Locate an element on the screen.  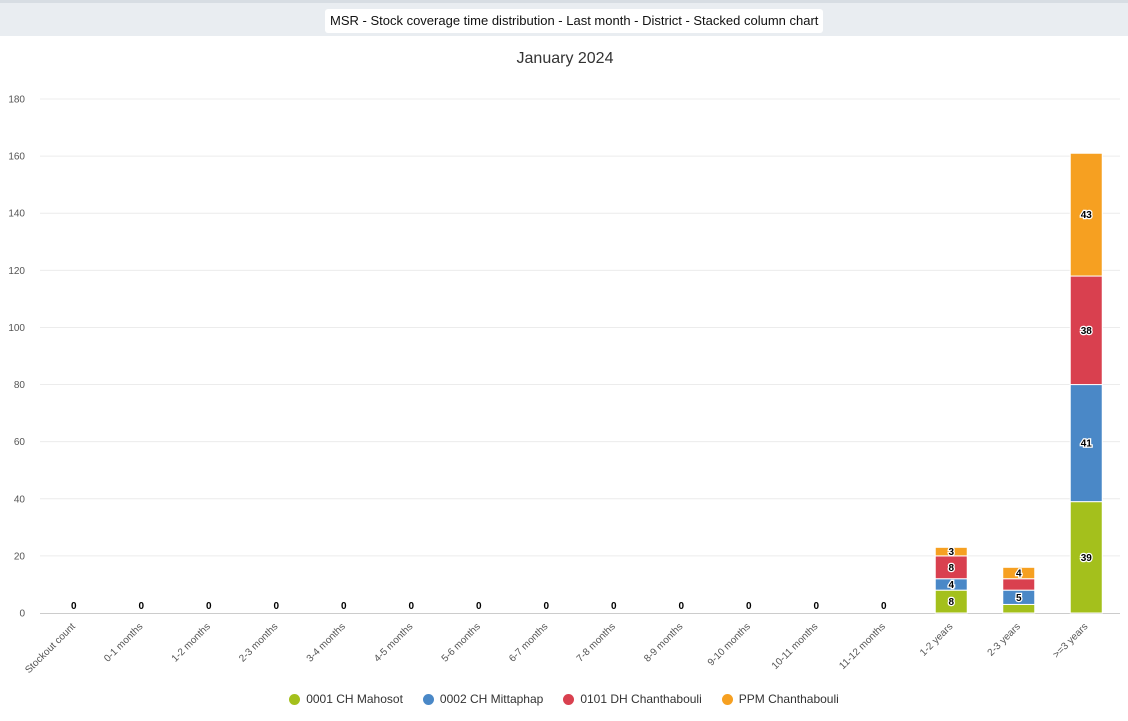
y-tick-label: 20 is located at coordinates (20, 556).